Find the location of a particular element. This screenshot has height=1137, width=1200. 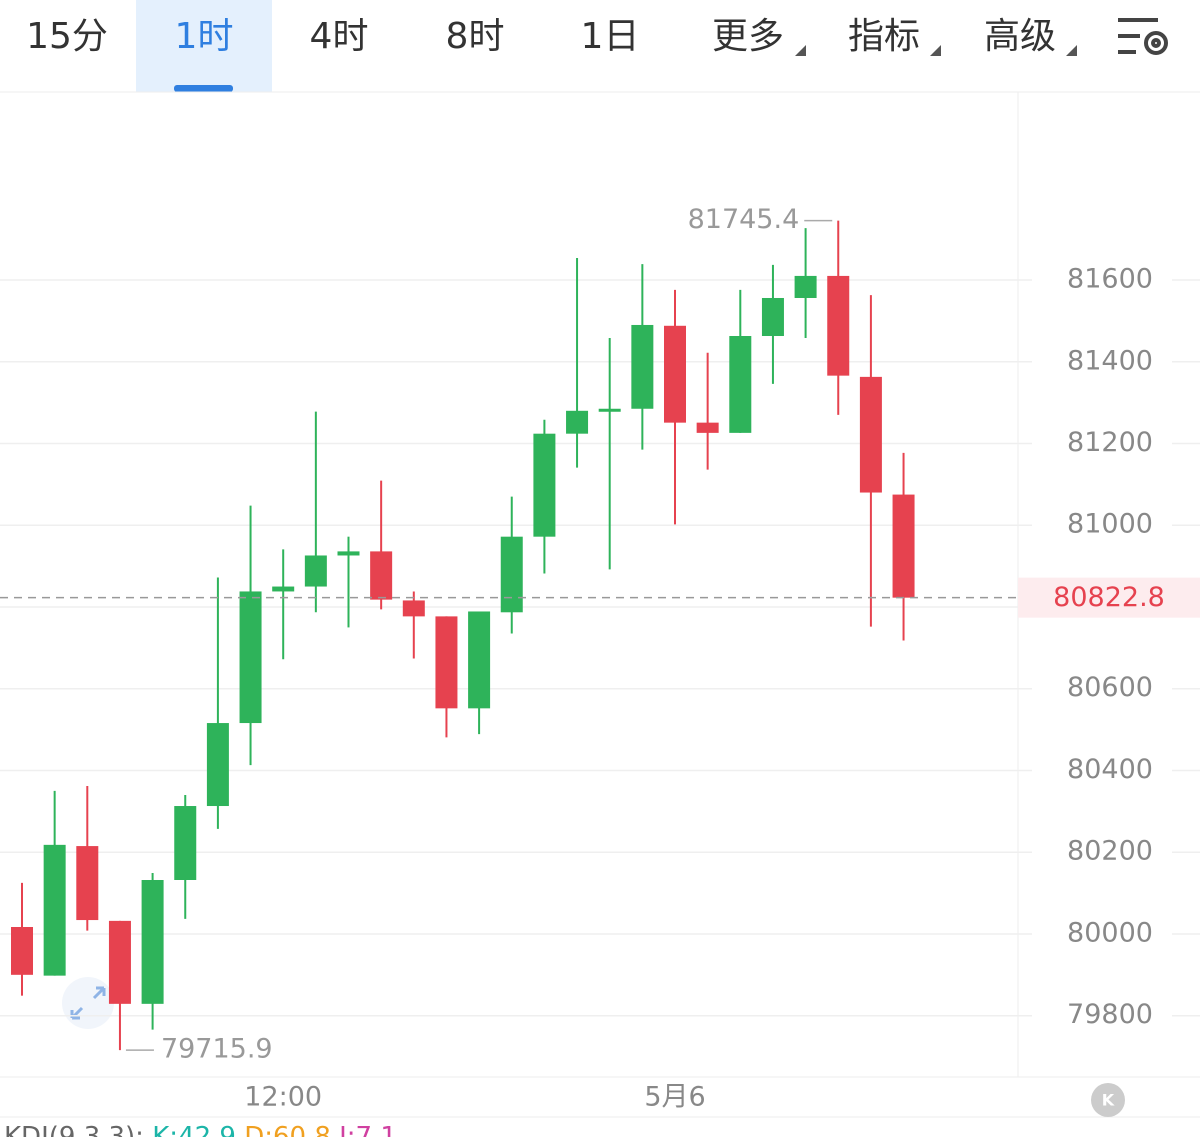

indicator-name: KDJ(9,3,3): is located at coordinates (74, 1129).